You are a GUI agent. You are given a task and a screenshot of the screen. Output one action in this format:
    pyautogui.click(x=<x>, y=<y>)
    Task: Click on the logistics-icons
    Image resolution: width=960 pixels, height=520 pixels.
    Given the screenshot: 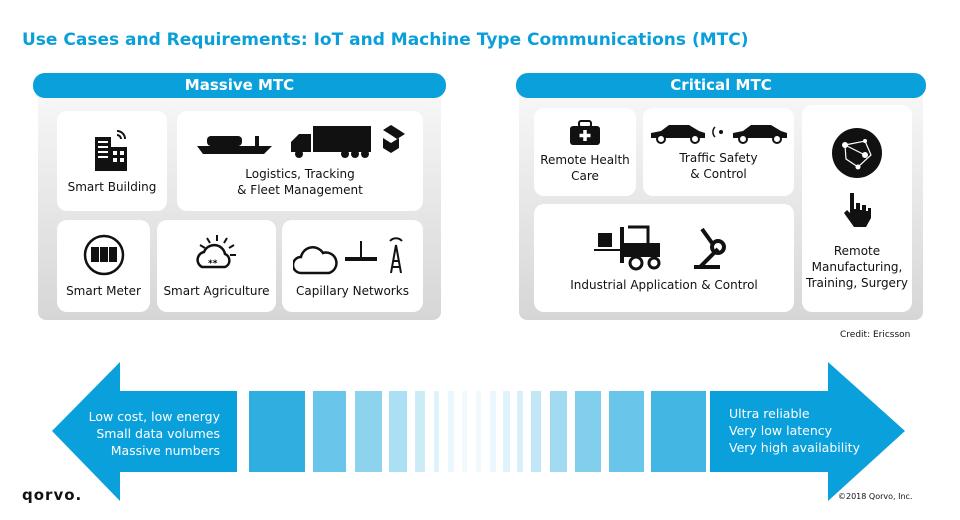 What is the action you would take?
    pyautogui.click(x=301, y=141)
    